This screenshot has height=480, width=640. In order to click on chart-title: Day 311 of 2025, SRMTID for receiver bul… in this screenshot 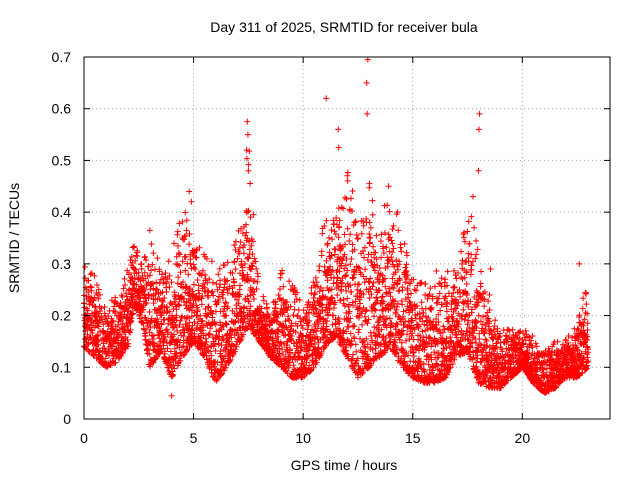, I will do `click(344, 27)`.